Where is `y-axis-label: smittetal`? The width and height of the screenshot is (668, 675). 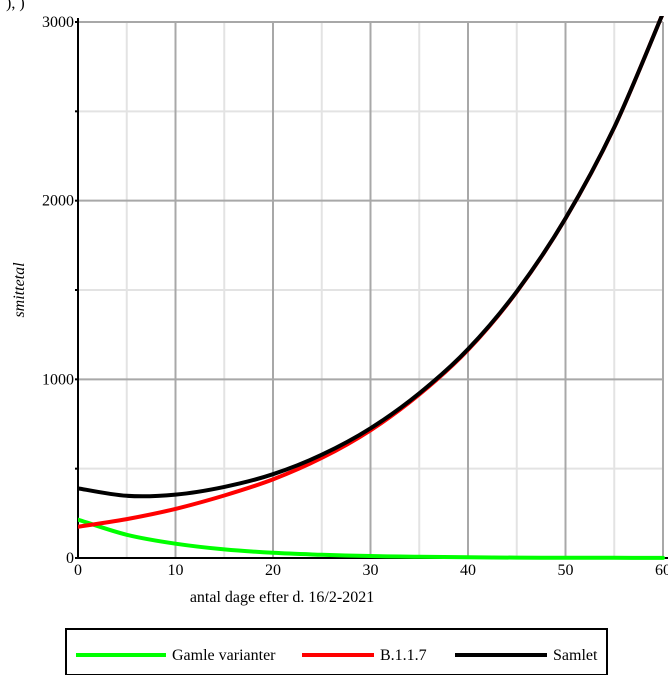 y-axis-label: smittetal is located at coordinates (19, 290).